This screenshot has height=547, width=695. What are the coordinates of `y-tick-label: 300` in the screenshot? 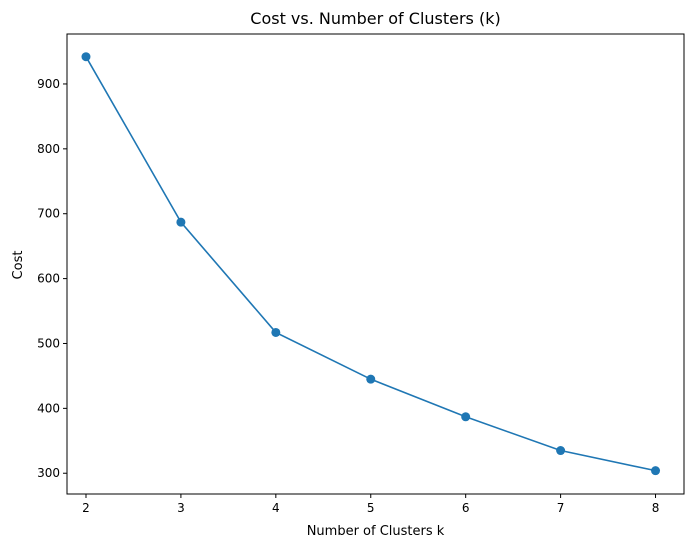 It's located at (48, 473).